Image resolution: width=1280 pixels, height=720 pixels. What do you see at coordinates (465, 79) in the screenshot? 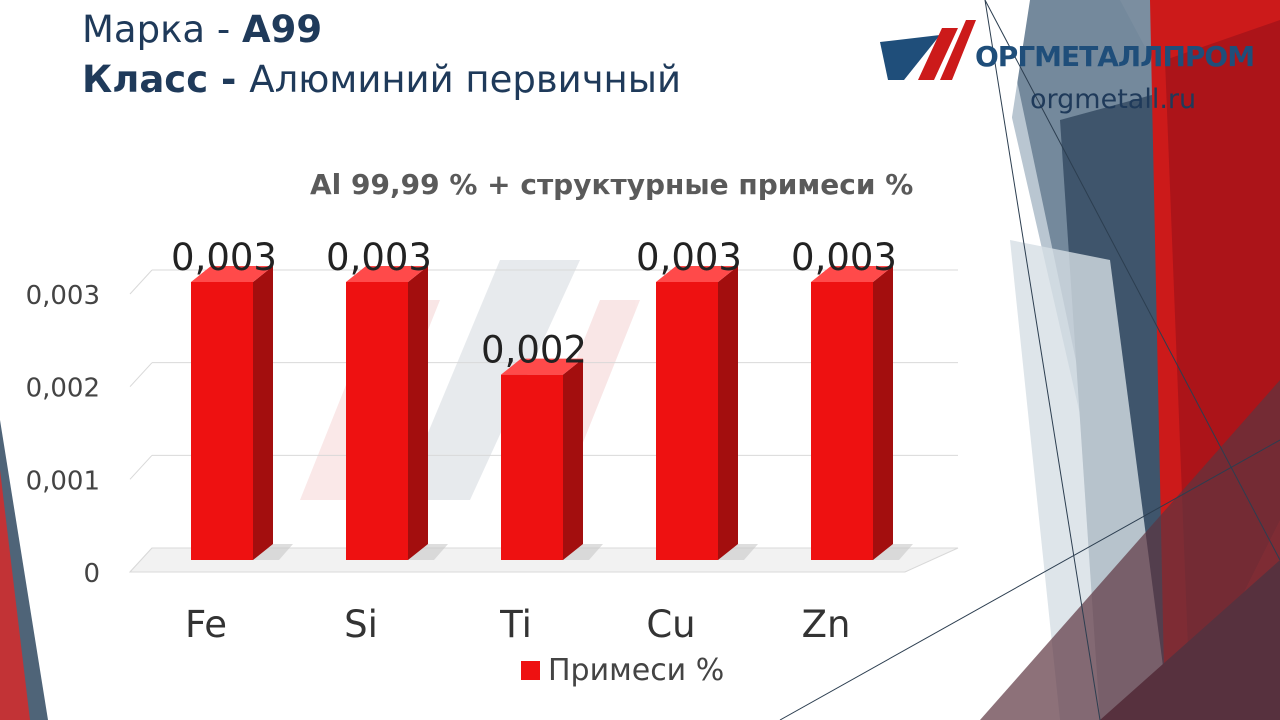
I see `class-value: Алюминий первичный` at bounding box center [465, 79].